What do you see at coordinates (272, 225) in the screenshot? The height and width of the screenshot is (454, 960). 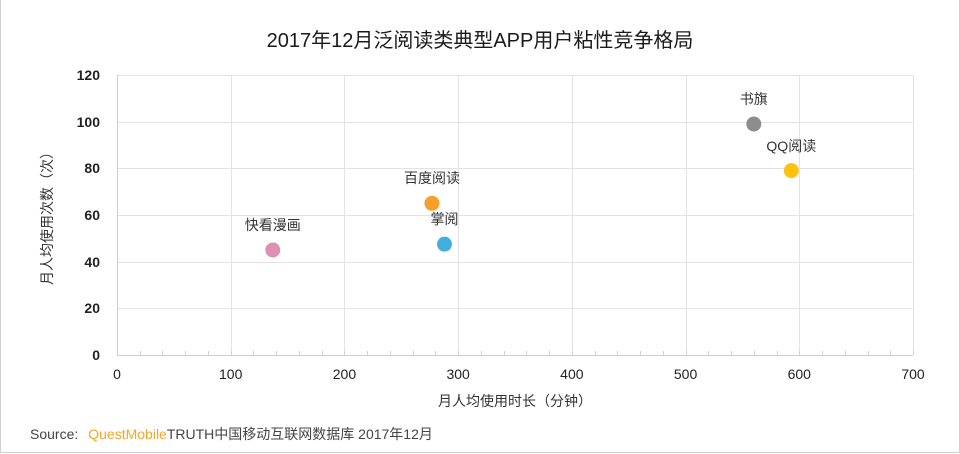 I see `point-label: 快看漫画` at bounding box center [272, 225].